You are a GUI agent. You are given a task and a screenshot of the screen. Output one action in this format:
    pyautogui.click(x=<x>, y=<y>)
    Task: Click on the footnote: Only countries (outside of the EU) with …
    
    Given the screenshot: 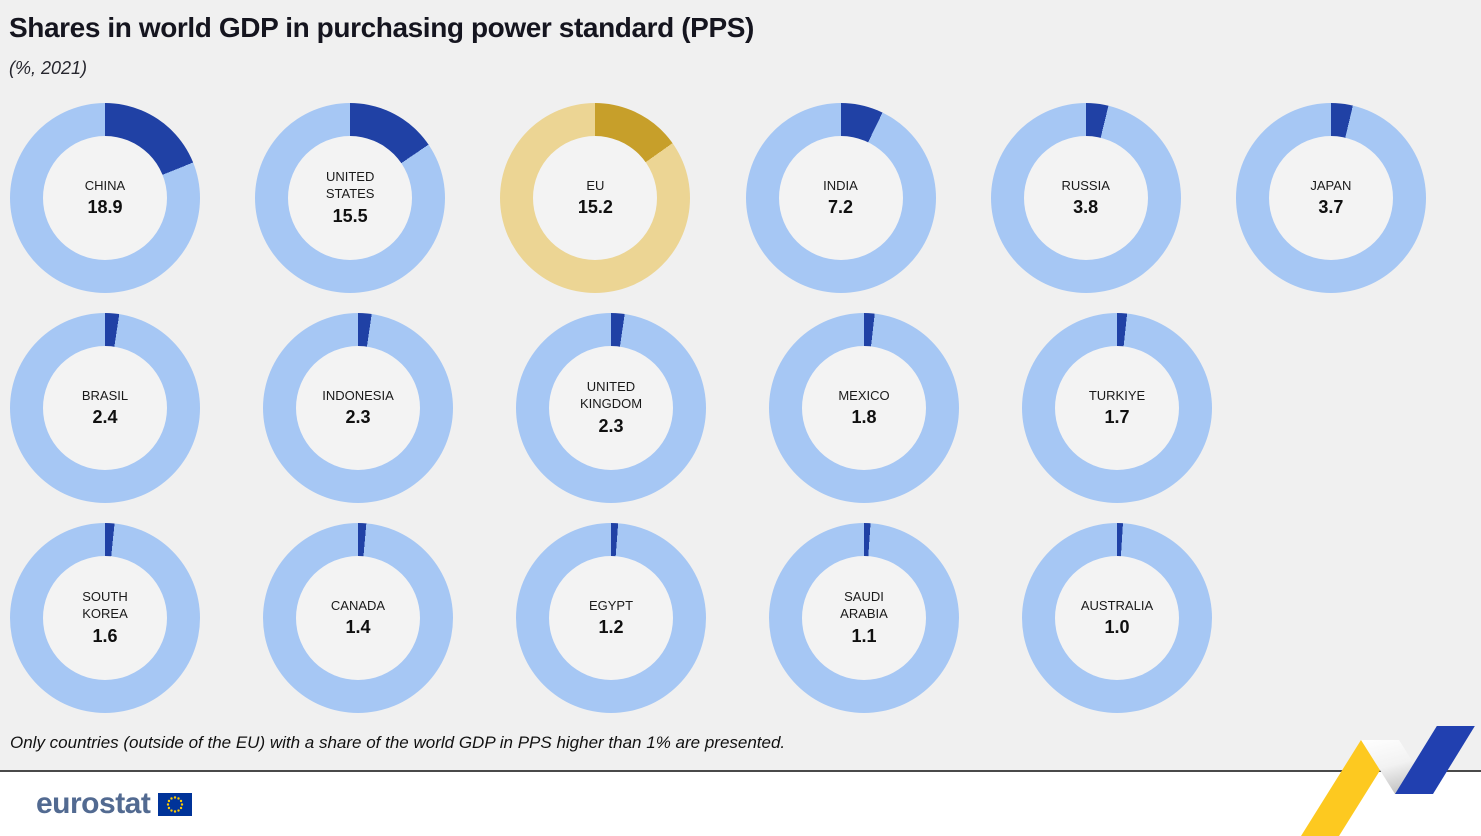 What is the action you would take?
    pyautogui.click(x=398, y=742)
    